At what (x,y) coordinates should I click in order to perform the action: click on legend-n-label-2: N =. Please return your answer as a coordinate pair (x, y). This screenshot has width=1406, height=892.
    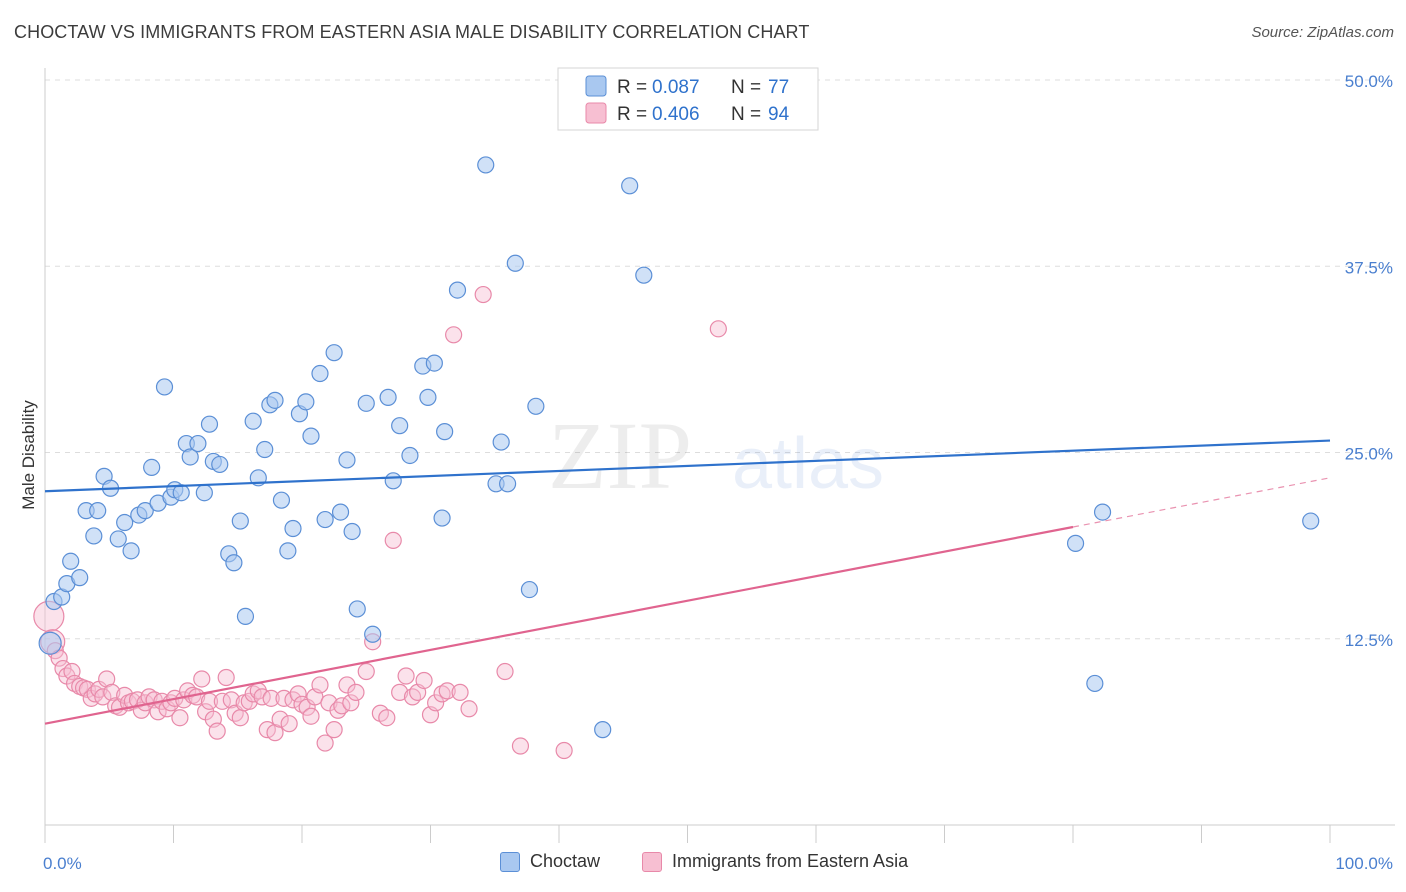
    Looking at the image, I should click on (746, 114).